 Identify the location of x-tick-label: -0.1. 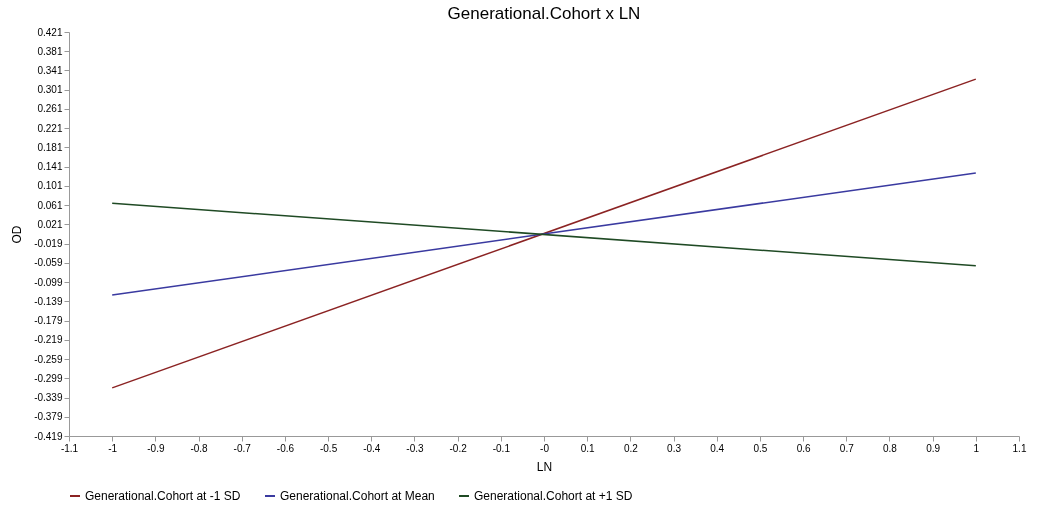
(501, 448).